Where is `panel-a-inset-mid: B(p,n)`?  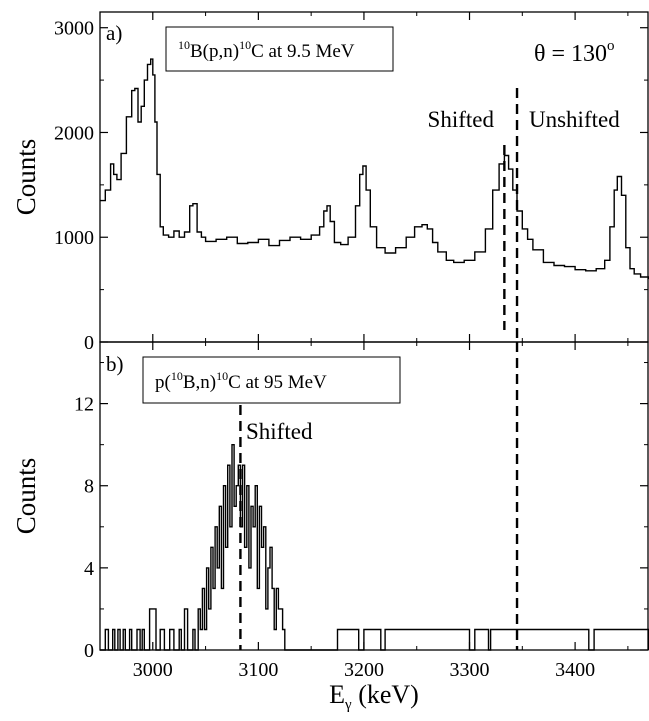
panel-a-inset-mid: B(p,n) is located at coordinates (214, 51).